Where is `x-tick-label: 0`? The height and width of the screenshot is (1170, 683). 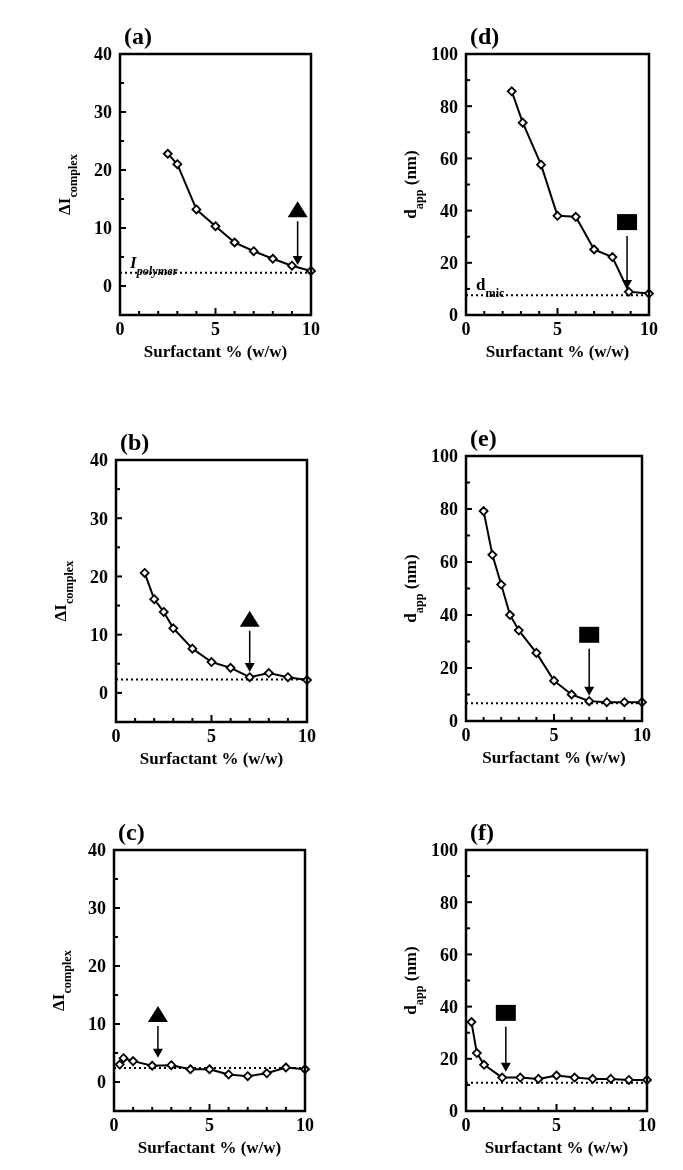
x-tick-label: 0 is located at coordinates (120, 329).